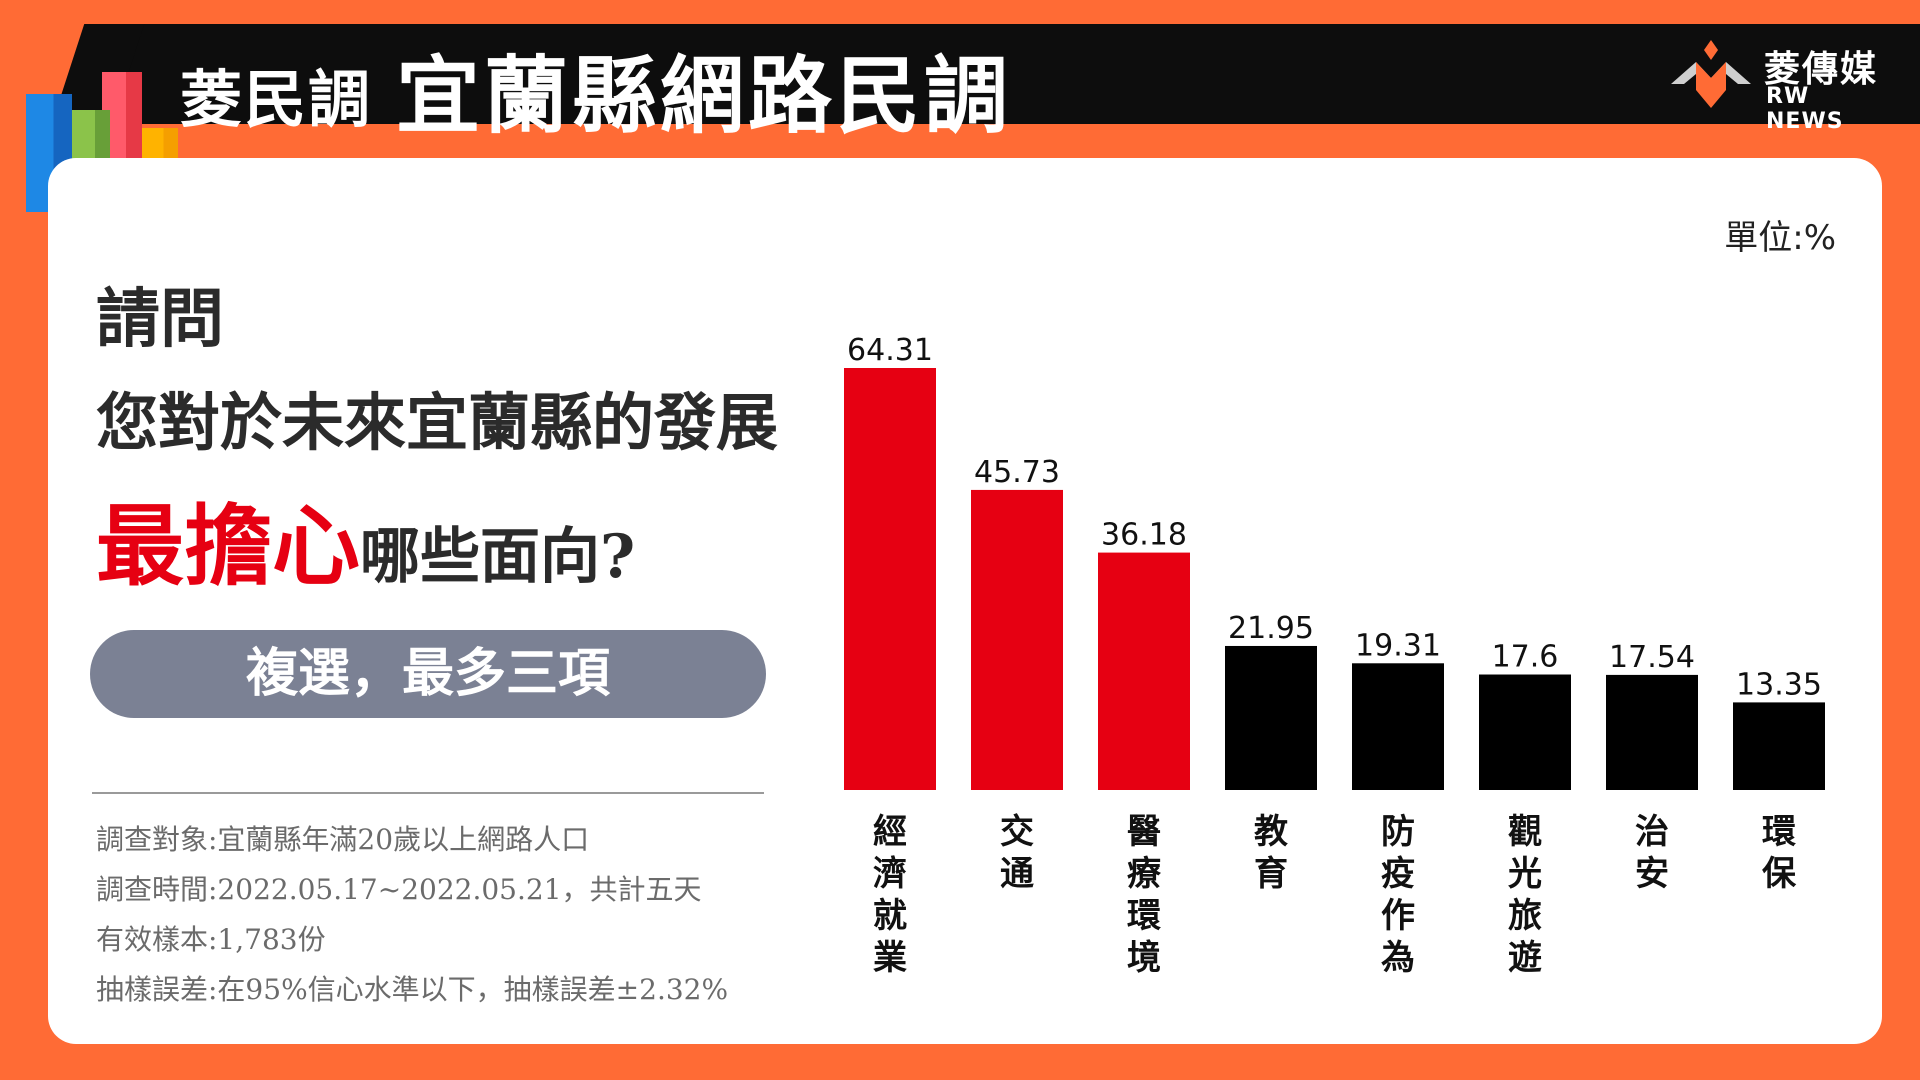 The width and height of the screenshot is (1920, 1080). I want to click on question-rest: 哪些面向?, so click(498, 557).